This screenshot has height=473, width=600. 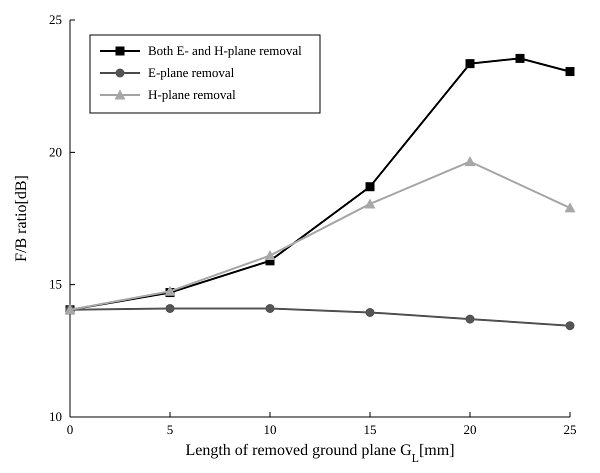 I want to click on x-tick-label: 25, so click(x=570, y=429).